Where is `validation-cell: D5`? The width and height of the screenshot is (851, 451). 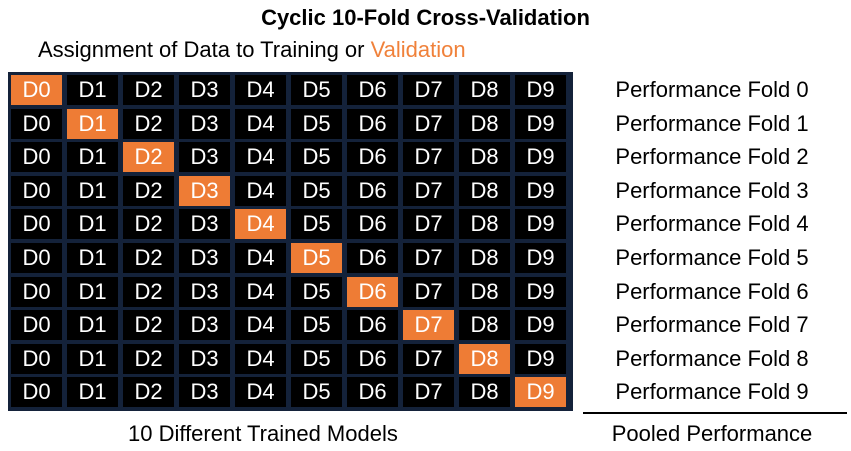 validation-cell: D5 is located at coordinates (316, 258).